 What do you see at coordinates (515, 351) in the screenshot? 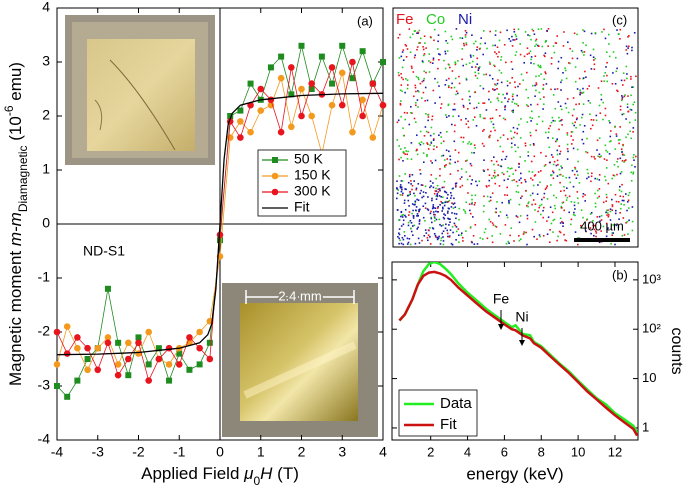
I see `plot-frame` at bounding box center [515, 351].